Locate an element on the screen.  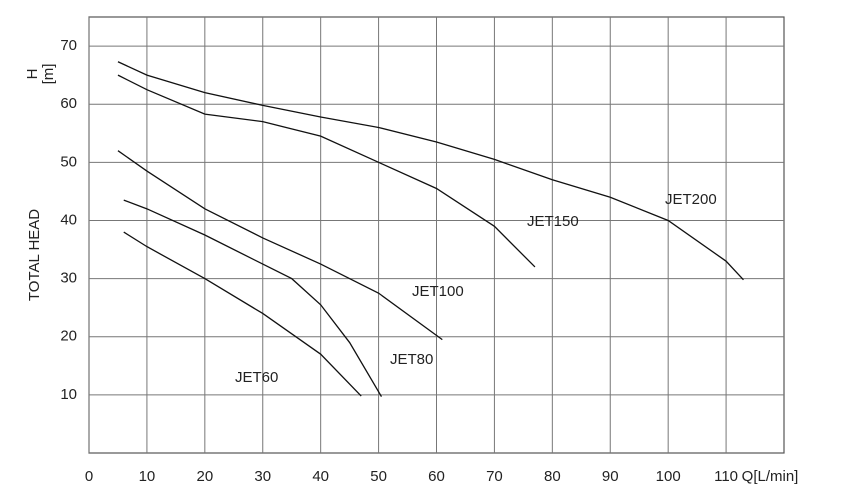
x-tick-label: 110 is located at coordinates (726, 476).